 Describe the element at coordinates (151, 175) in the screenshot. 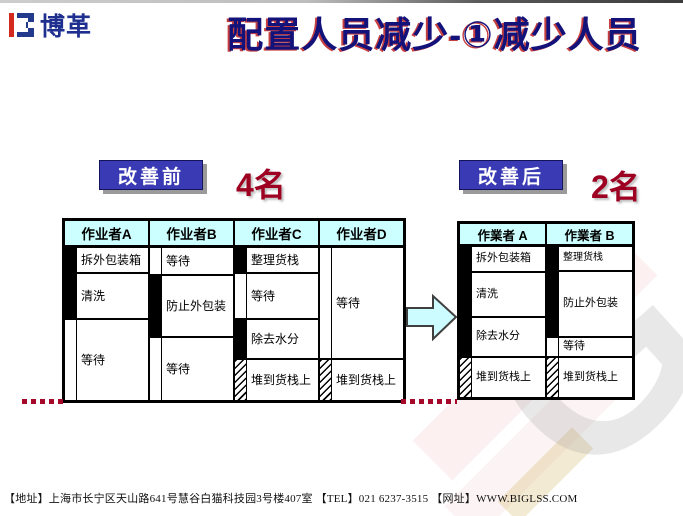

I see `before-badge: 改善前` at that location.